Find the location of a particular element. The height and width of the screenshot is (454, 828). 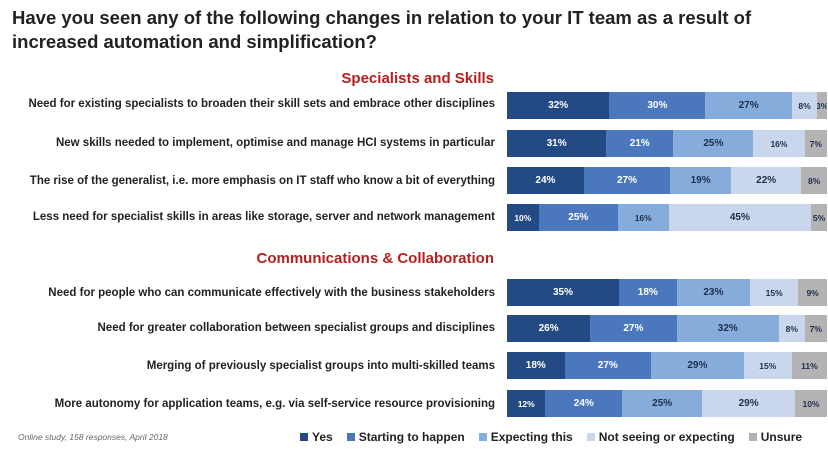

bar-segment: 9% is located at coordinates (812, 292).